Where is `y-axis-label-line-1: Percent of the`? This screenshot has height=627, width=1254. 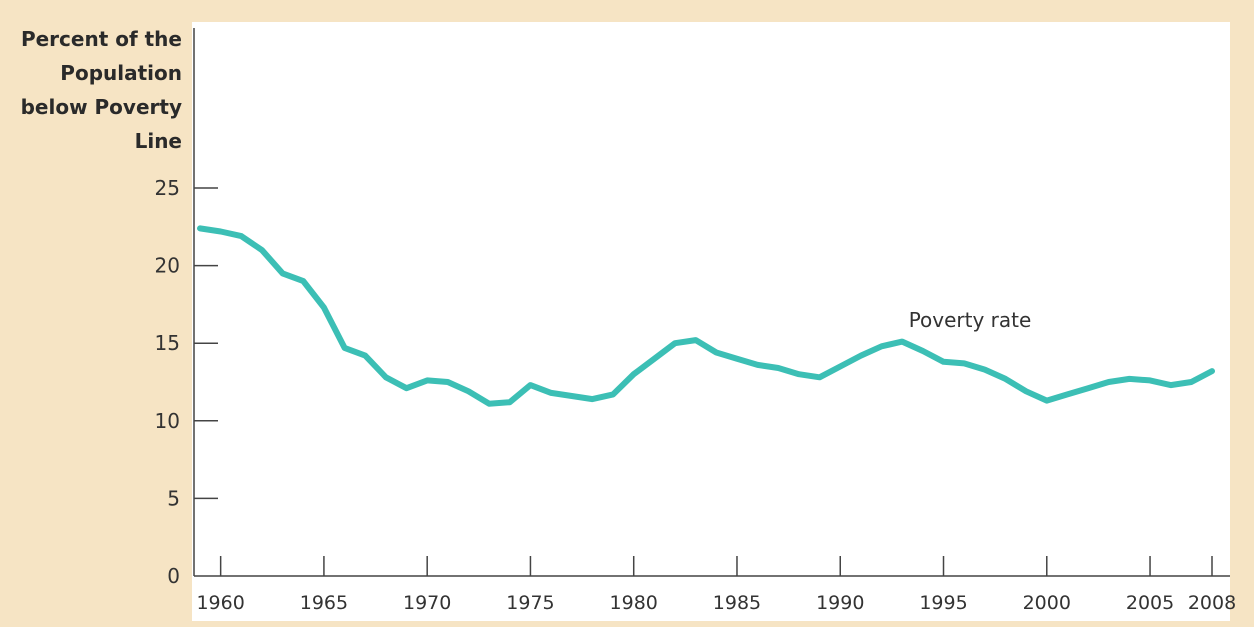 y-axis-label-line-1: Percent of the is located at coordinates (101, 39).